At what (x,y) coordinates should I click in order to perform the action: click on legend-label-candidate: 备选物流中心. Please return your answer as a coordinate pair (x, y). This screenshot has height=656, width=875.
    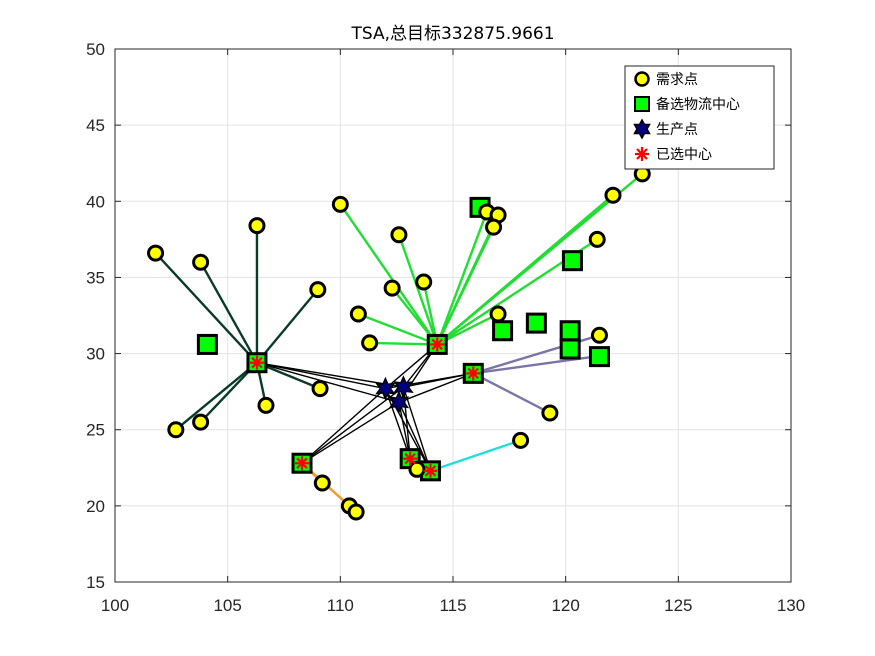
    Looking at the image, I should click on (698, 104).